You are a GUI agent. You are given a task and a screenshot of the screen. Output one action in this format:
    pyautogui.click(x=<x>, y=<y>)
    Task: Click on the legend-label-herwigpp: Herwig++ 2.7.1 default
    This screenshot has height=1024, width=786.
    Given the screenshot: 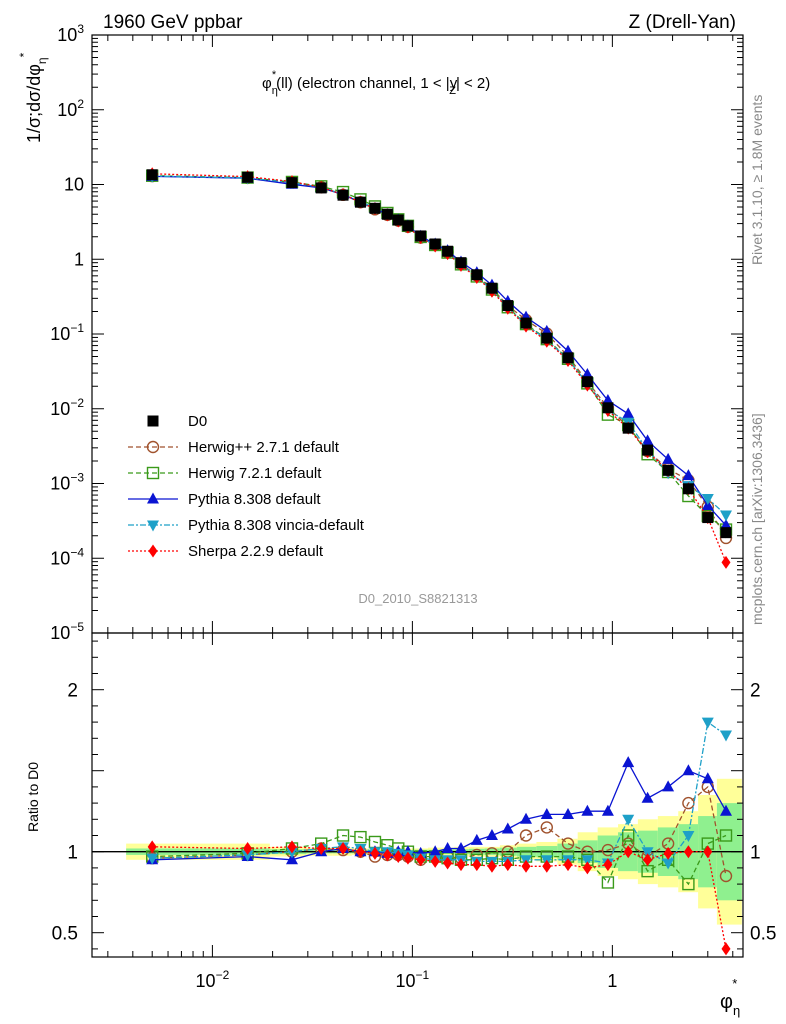 What is the action you would take?
    pyautogui.click(x=264, y=447)
    